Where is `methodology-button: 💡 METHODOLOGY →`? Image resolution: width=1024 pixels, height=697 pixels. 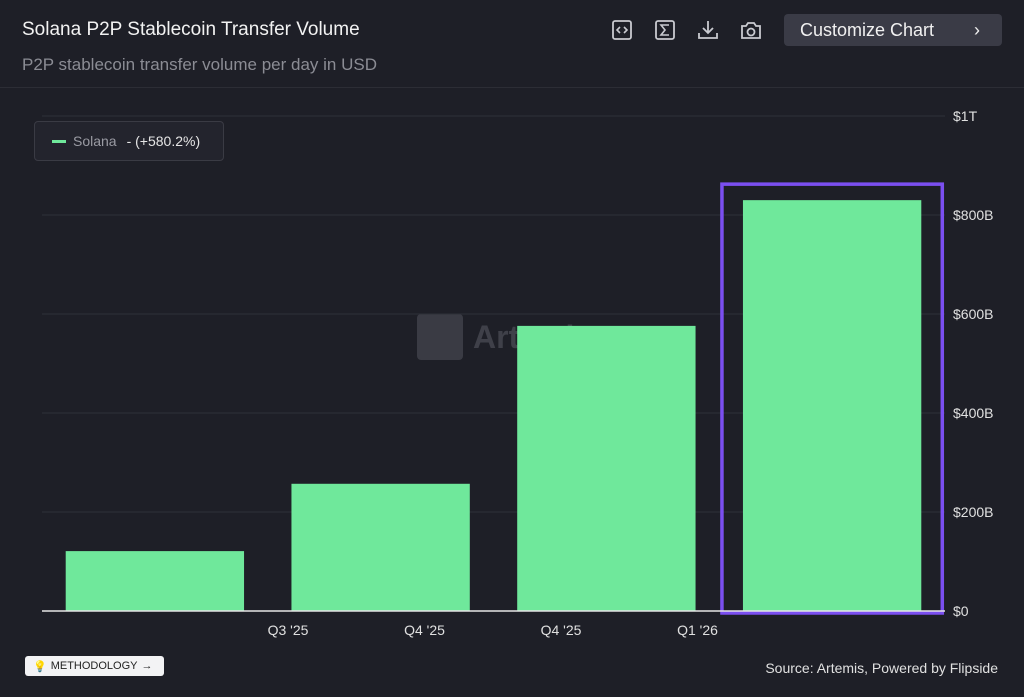 methodology-button: 💡 METHODOLOGY → is located at coordinates (94, 666).